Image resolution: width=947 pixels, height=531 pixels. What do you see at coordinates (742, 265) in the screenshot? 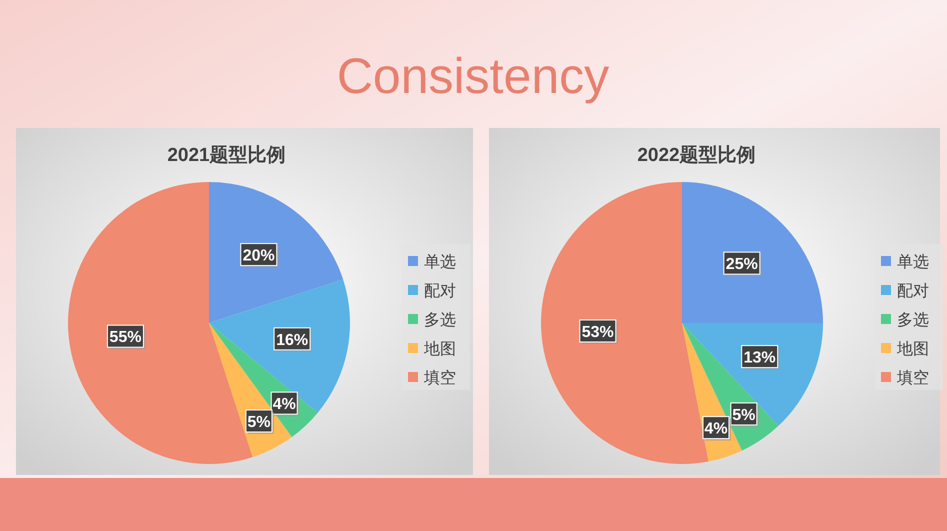
I see `data-label: 25%` at bounding box center [742, 265].